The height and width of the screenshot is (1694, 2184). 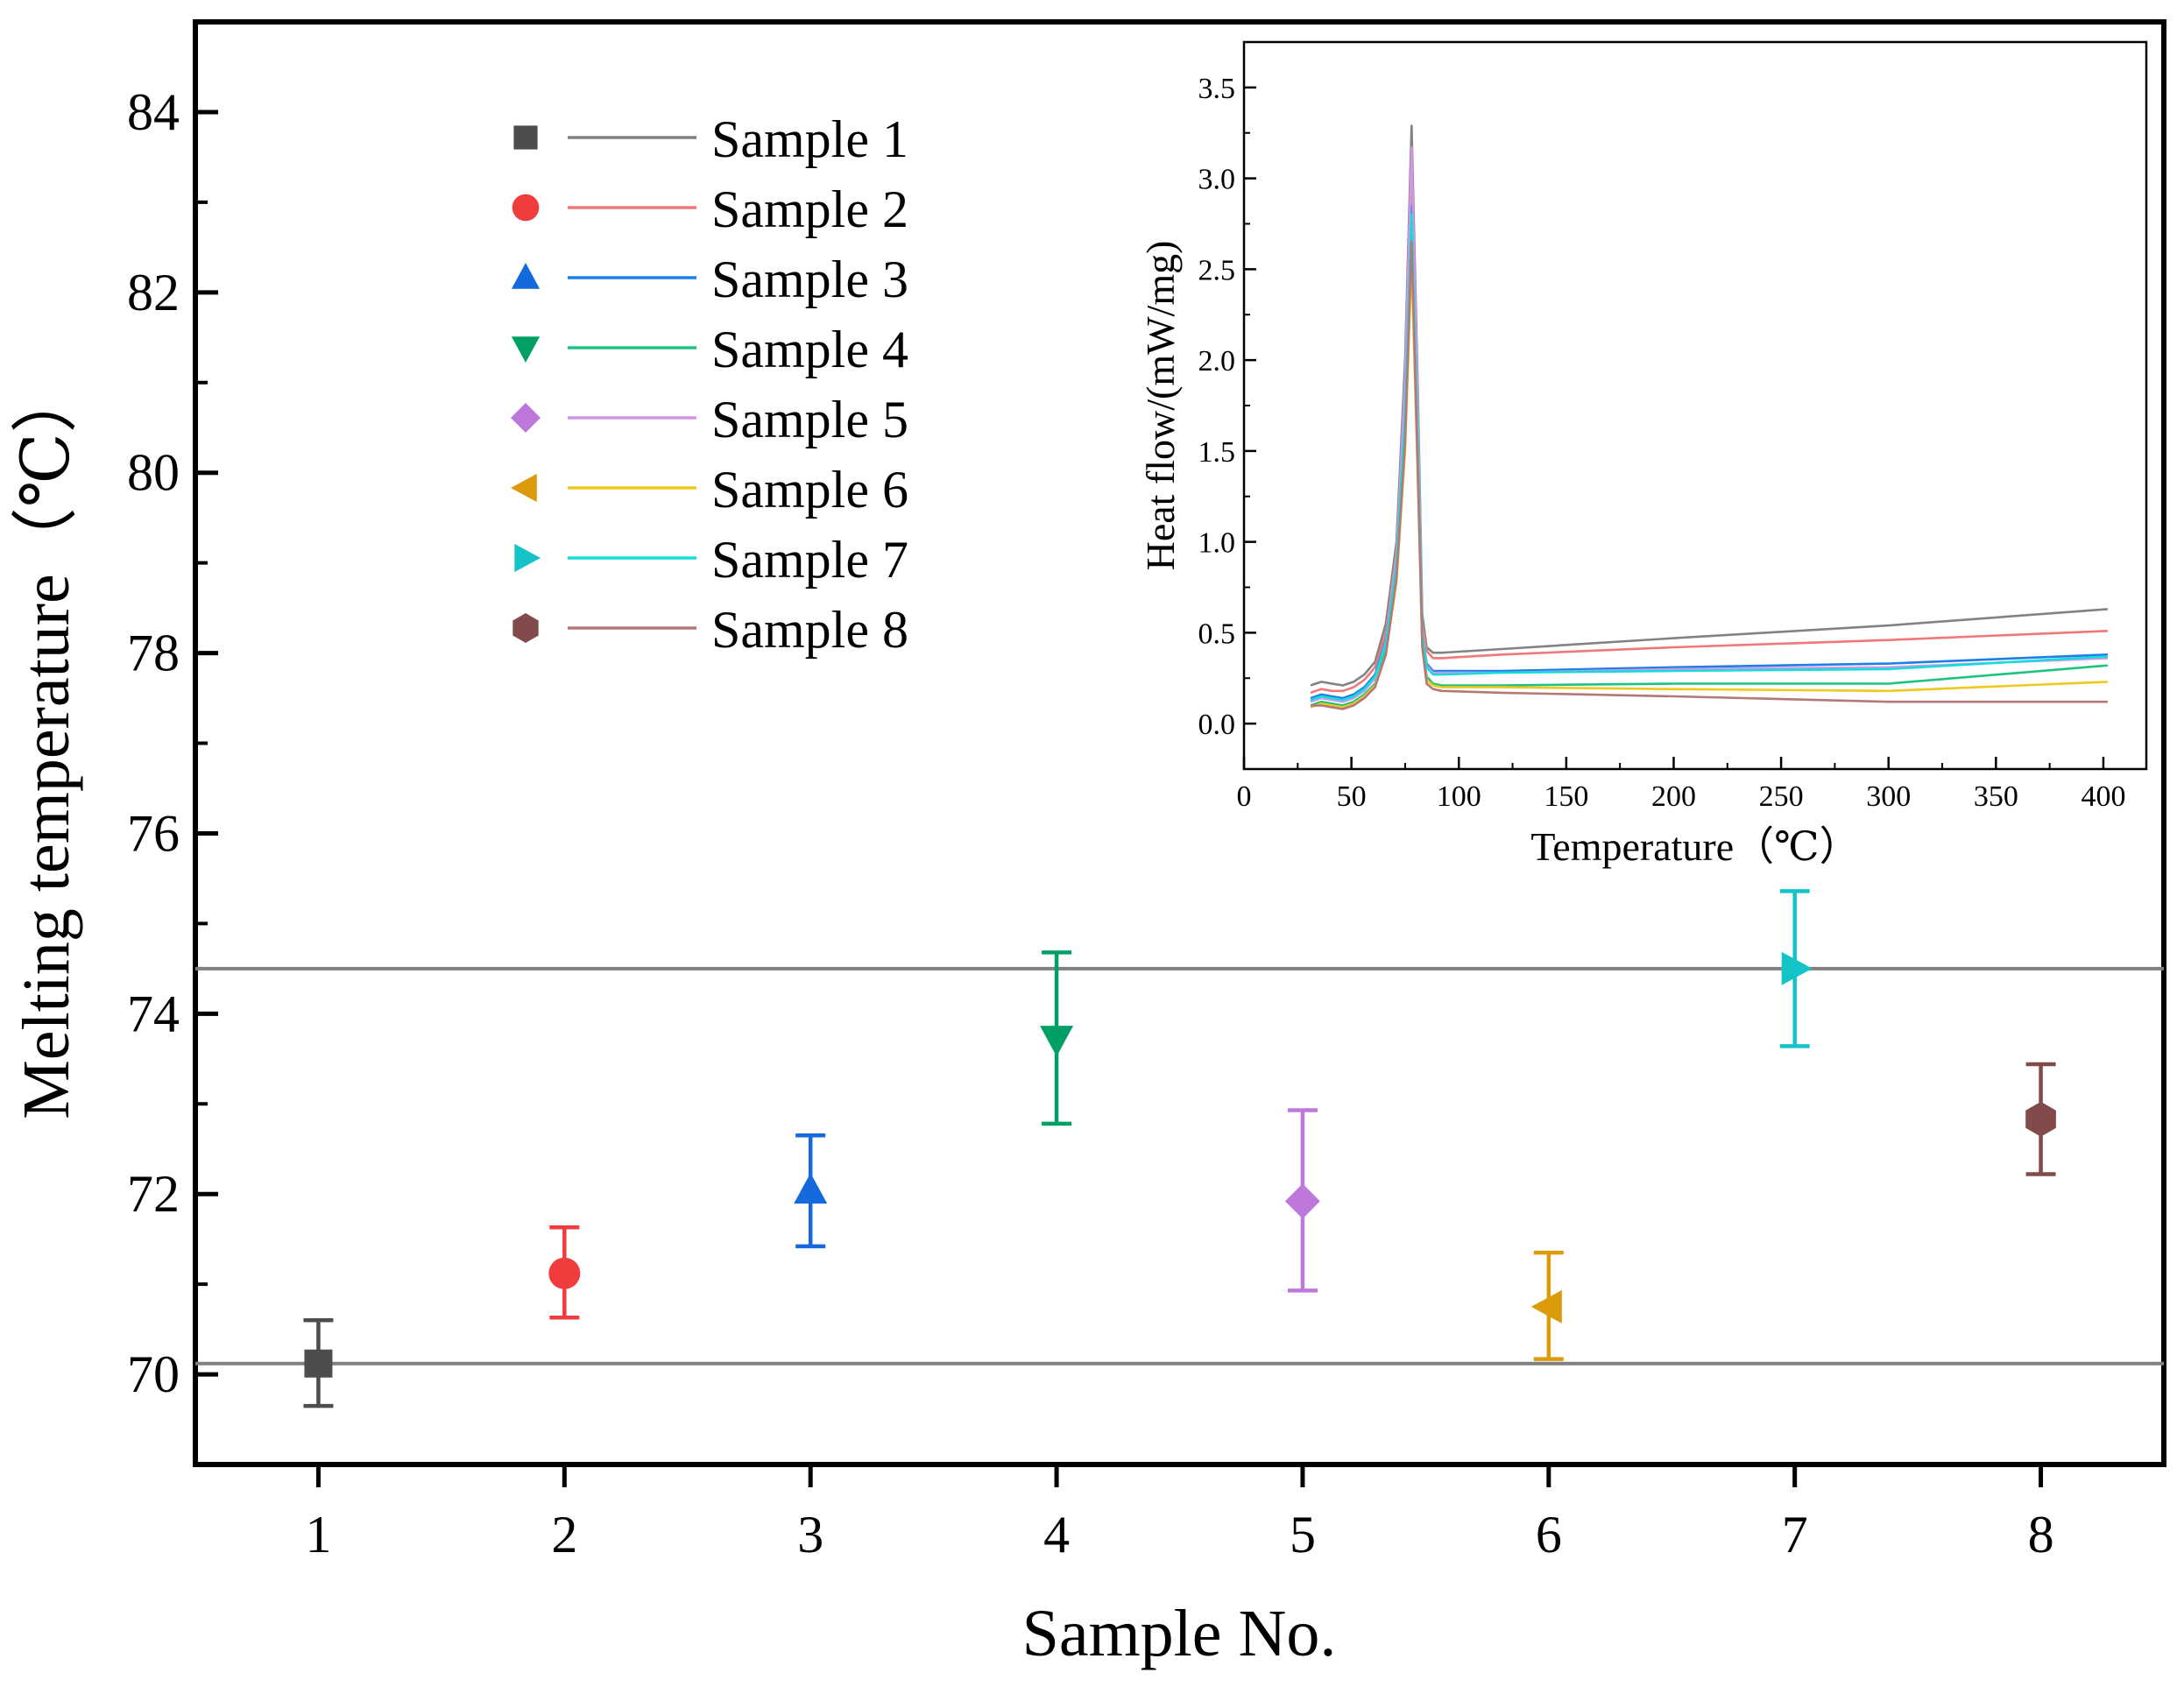 I want to click on legend-entry-sample-2: Sample 2, so click(x=710, y=209).